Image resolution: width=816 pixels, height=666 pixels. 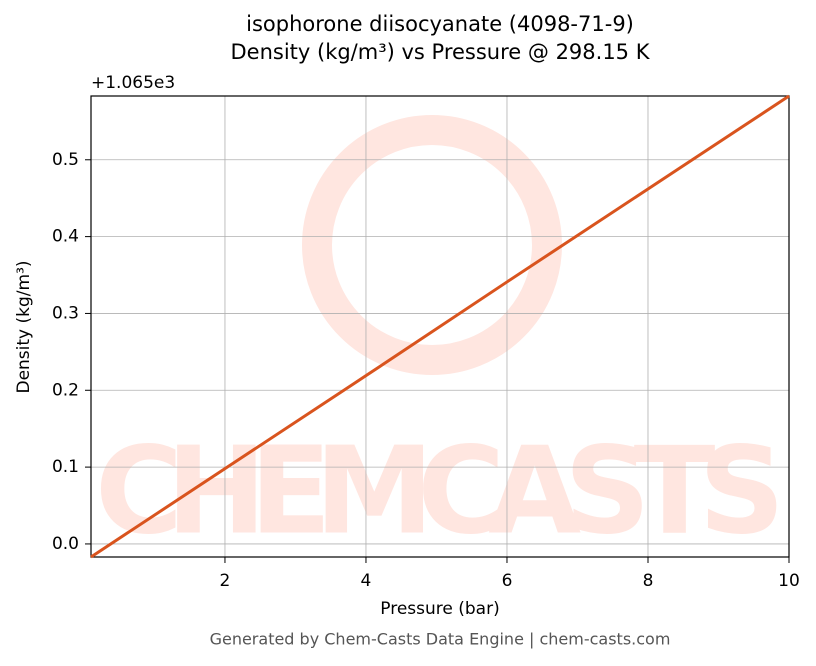 I want to click on y-tick-label: 0.3, so click(x=65, y=313).